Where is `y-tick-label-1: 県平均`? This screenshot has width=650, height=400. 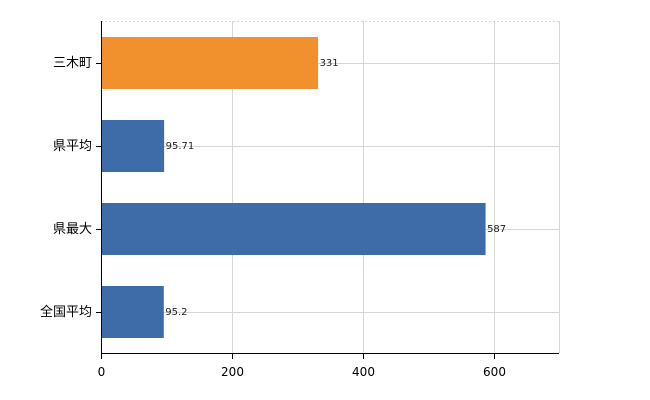
y-tick-label-1: 県平均 is located at coordinates (72, 146).